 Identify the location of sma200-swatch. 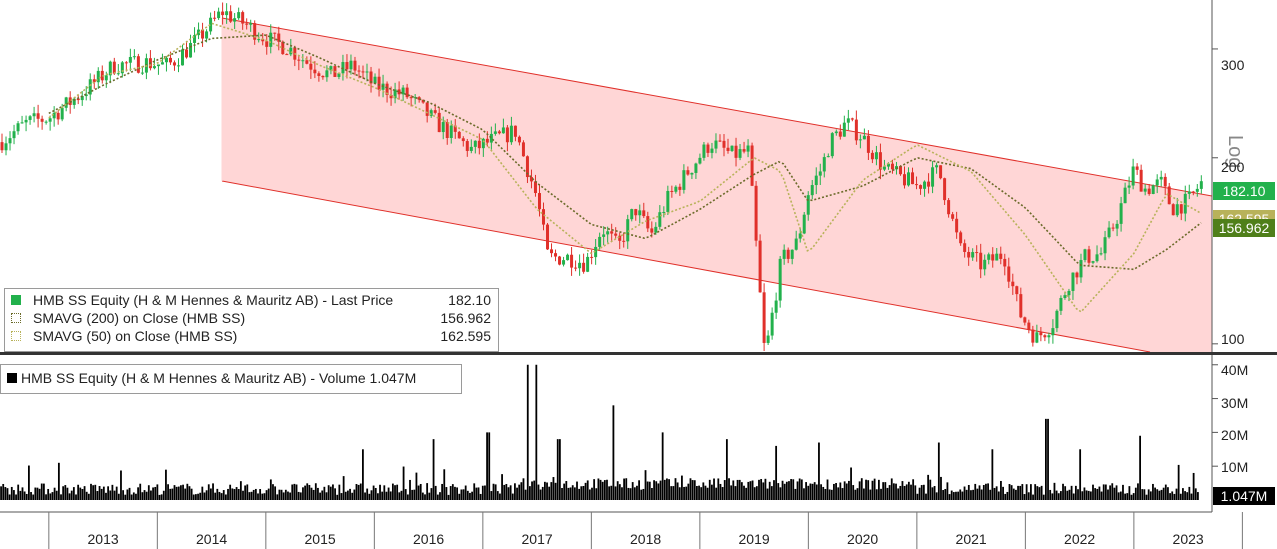
(16, 318).